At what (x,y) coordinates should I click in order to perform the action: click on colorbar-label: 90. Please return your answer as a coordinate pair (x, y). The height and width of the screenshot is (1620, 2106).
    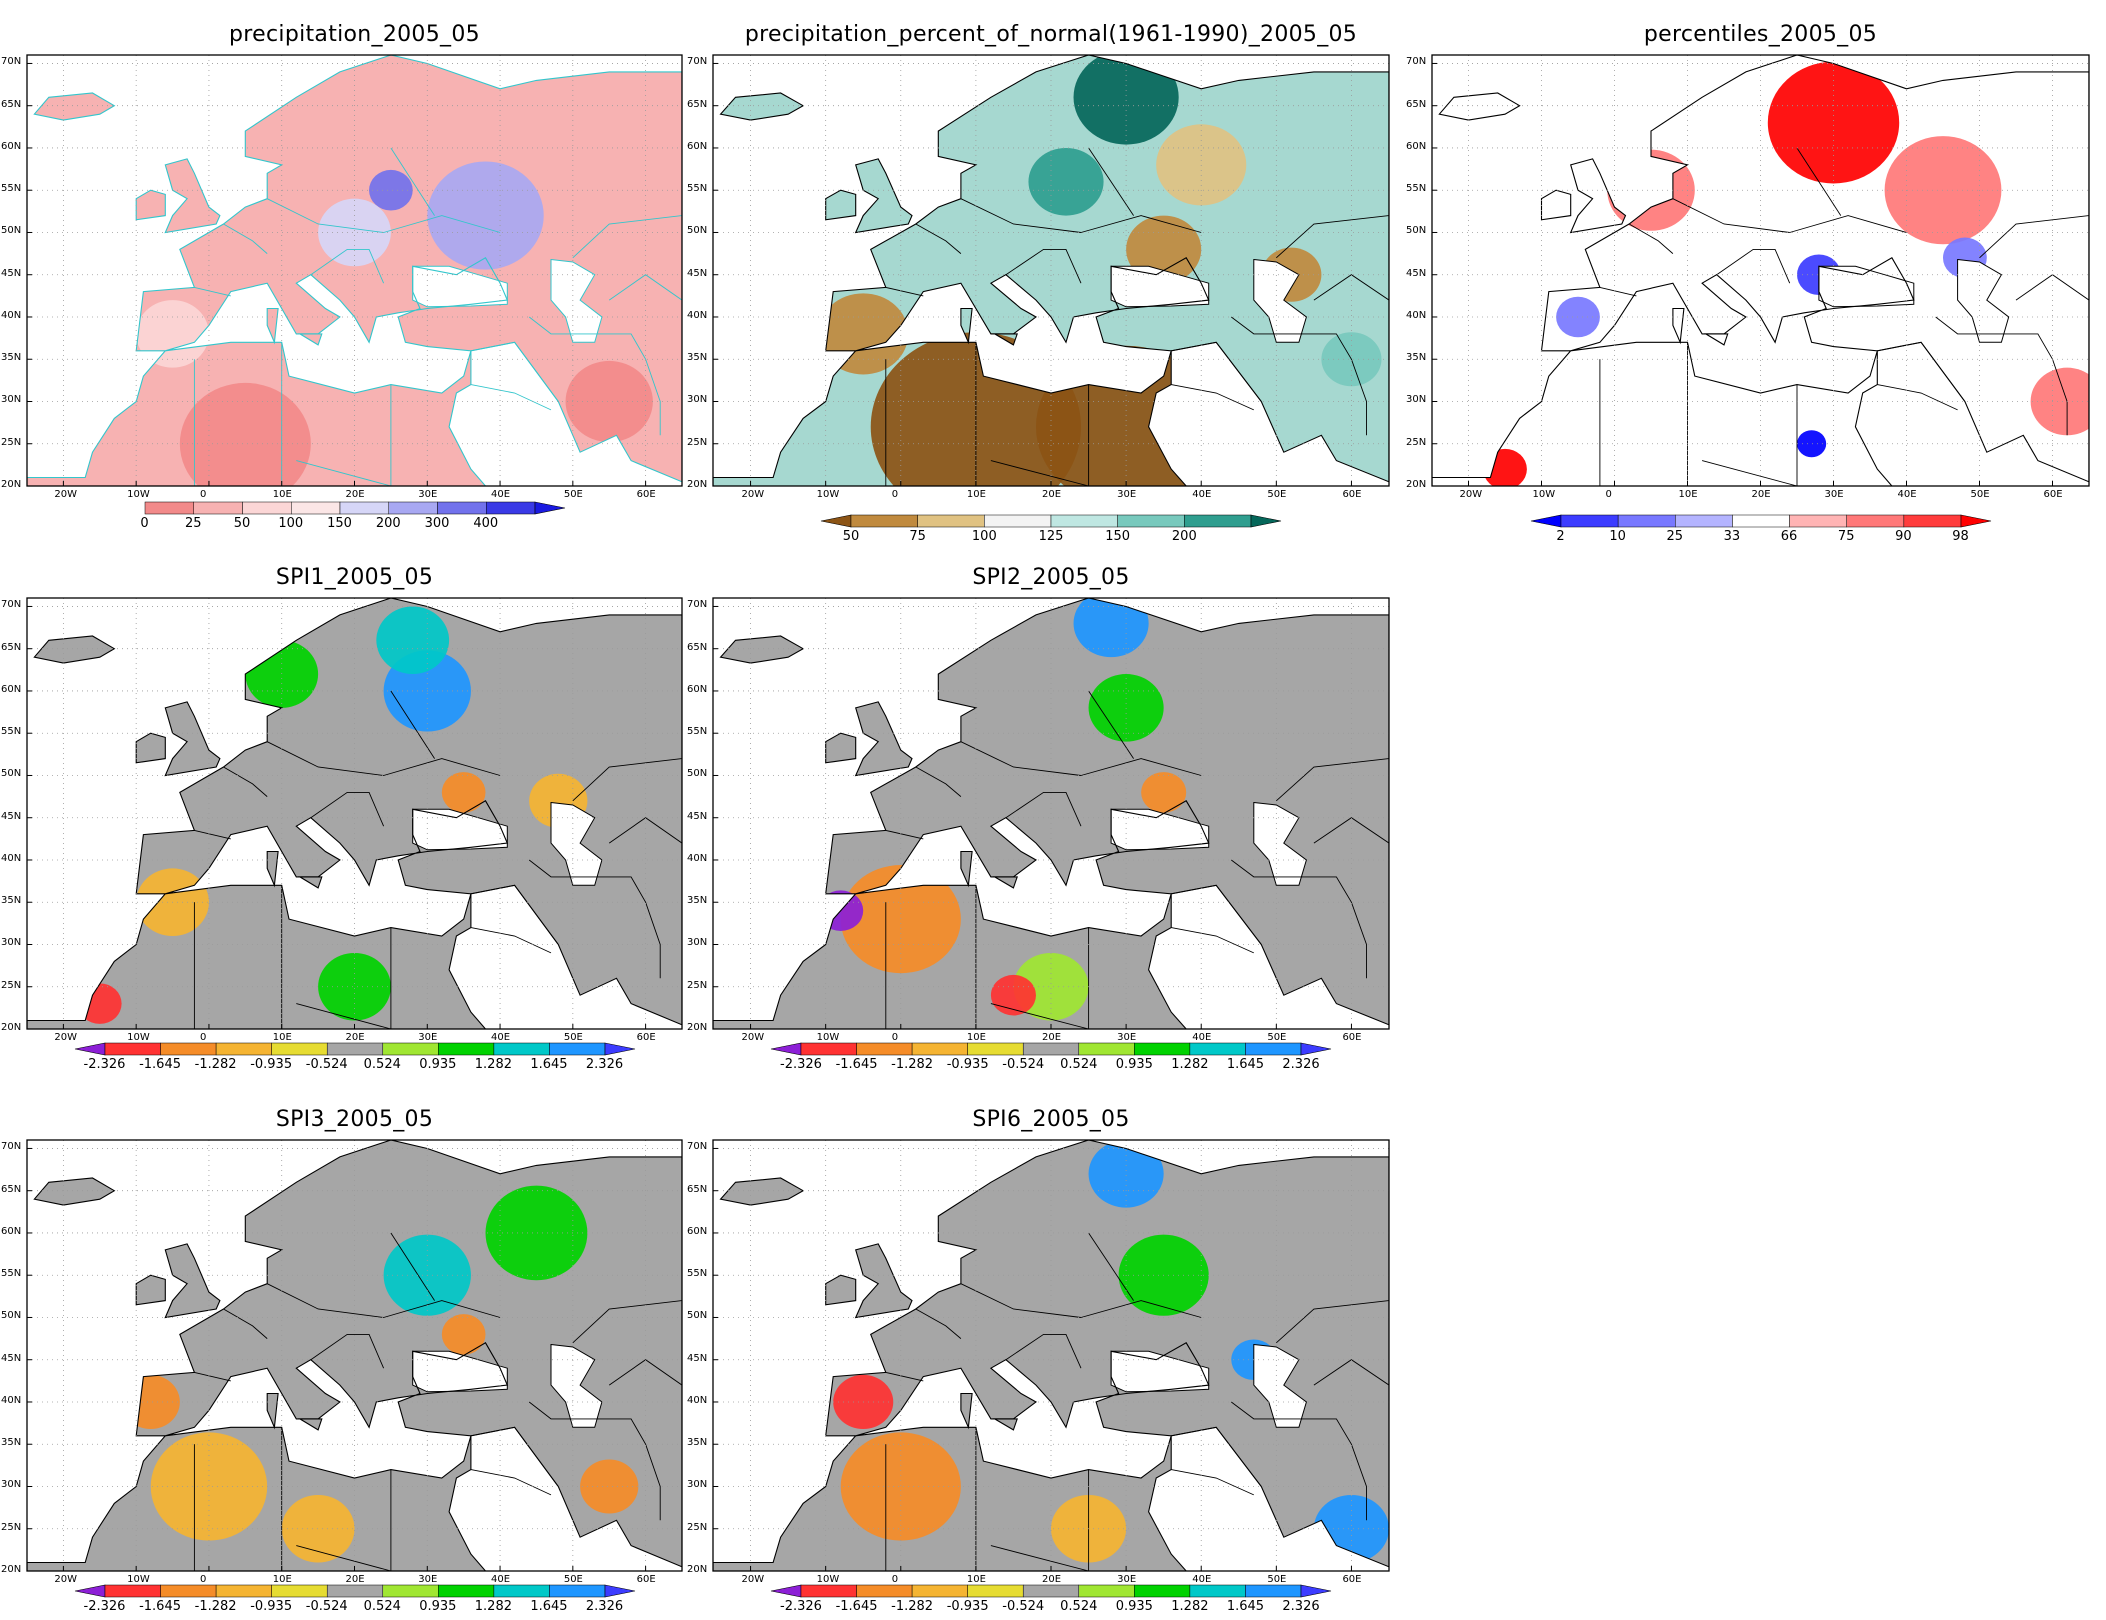
    Looking at the image, I should click on (1903, 536).